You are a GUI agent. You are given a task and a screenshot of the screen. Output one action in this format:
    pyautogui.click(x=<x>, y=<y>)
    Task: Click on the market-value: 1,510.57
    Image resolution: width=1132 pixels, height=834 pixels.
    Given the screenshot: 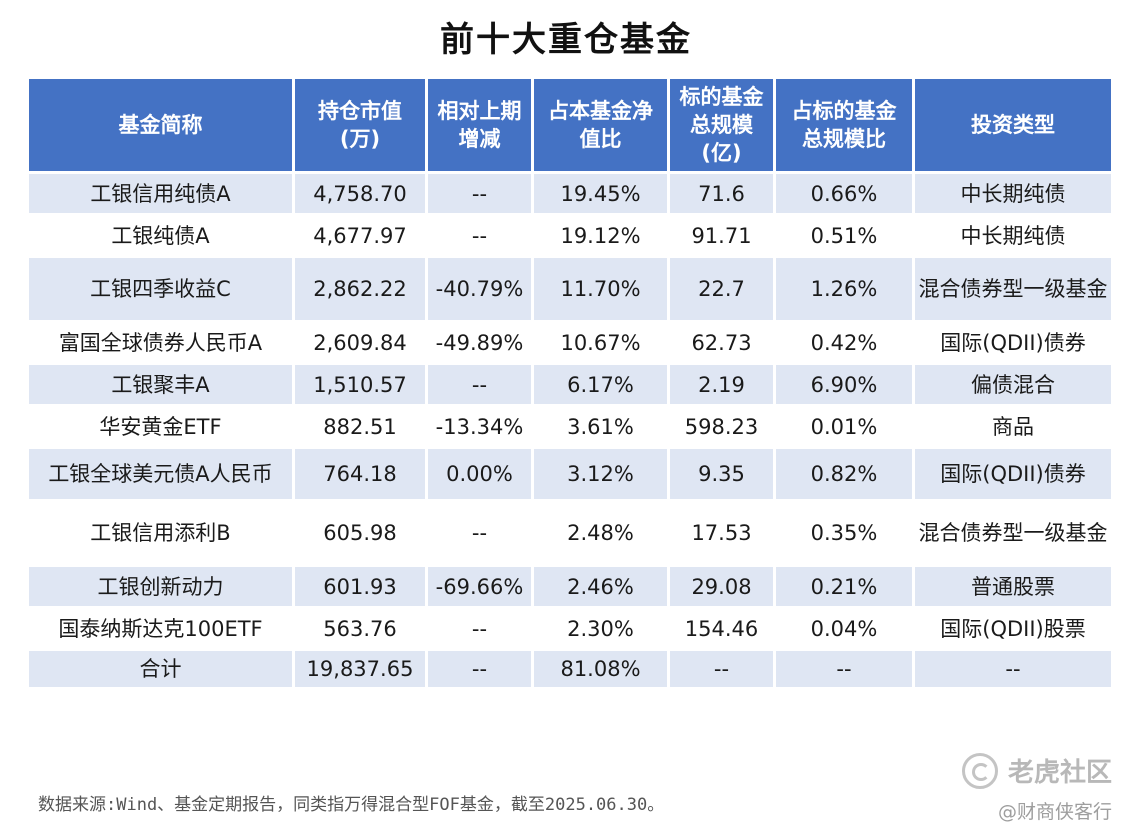 What is the action you would take?
    pyautogui.click(x=360, y=384)
    